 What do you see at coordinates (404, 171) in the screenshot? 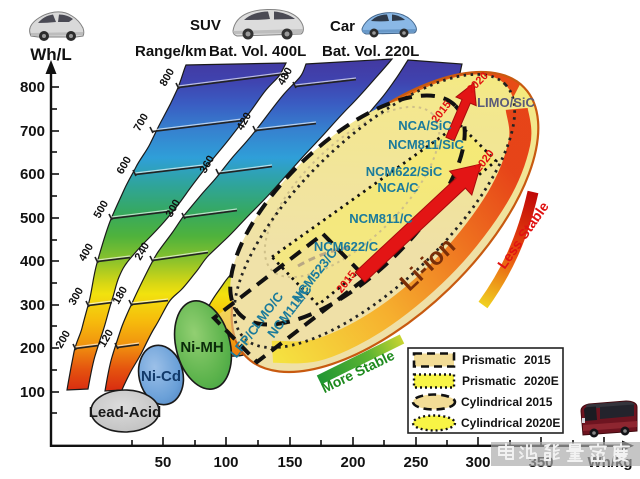
I see `svg-text: NCM622/SiC` at bounding box center [404, 171].